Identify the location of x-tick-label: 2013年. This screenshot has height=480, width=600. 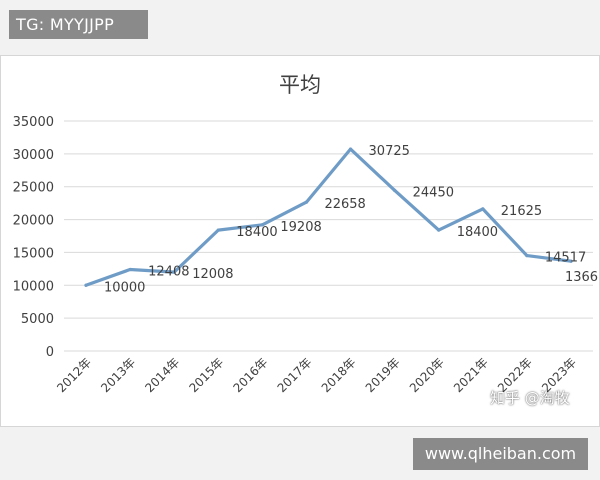
(118, 375).